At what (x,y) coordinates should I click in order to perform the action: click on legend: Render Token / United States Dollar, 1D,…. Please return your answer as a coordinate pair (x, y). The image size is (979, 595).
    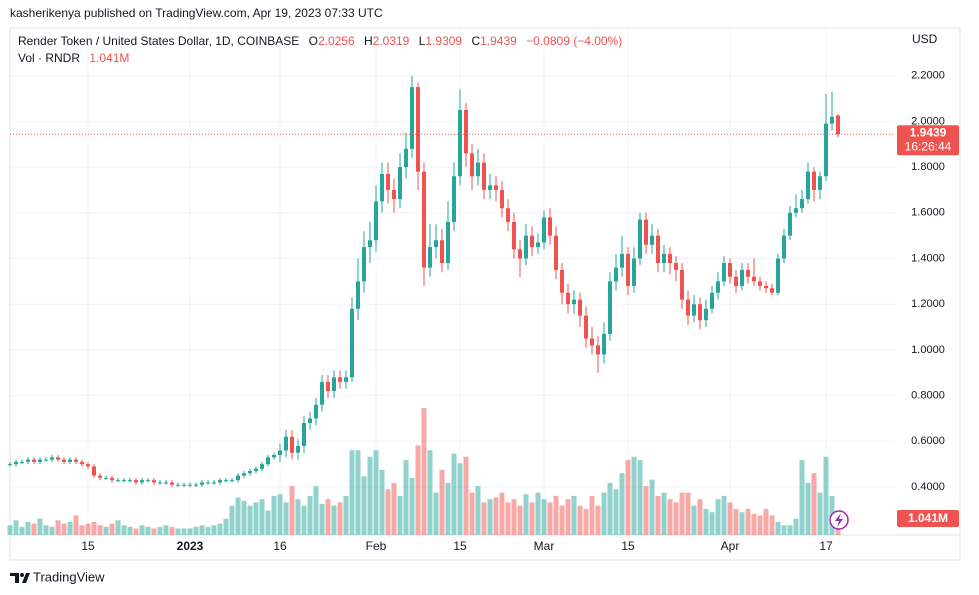
    Looking at the image, I should click on (320, 41).